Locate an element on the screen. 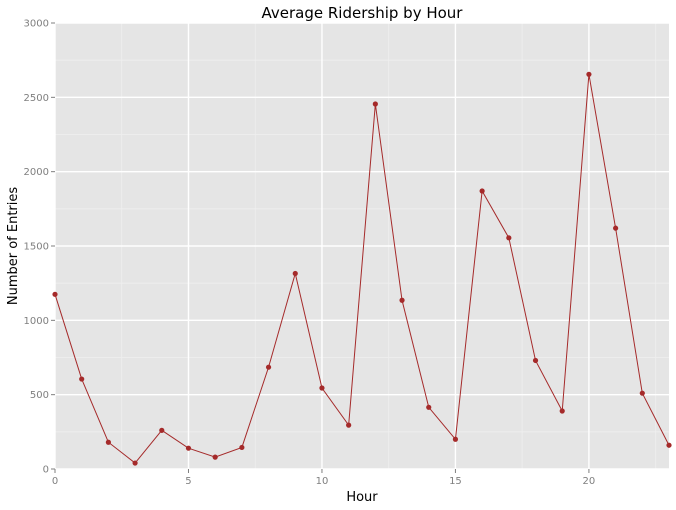  y-tick-label: 3000 is located at coordinates (36, 24).